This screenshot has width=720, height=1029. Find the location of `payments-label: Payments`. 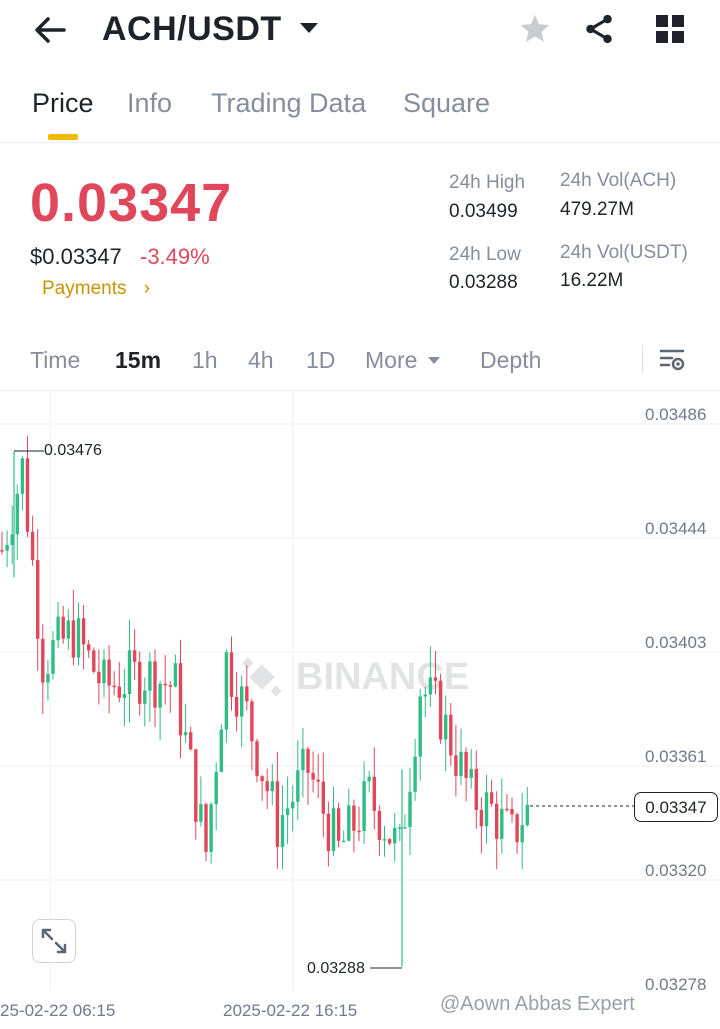

payments-label: Payments is located at coordinates (84, 288).